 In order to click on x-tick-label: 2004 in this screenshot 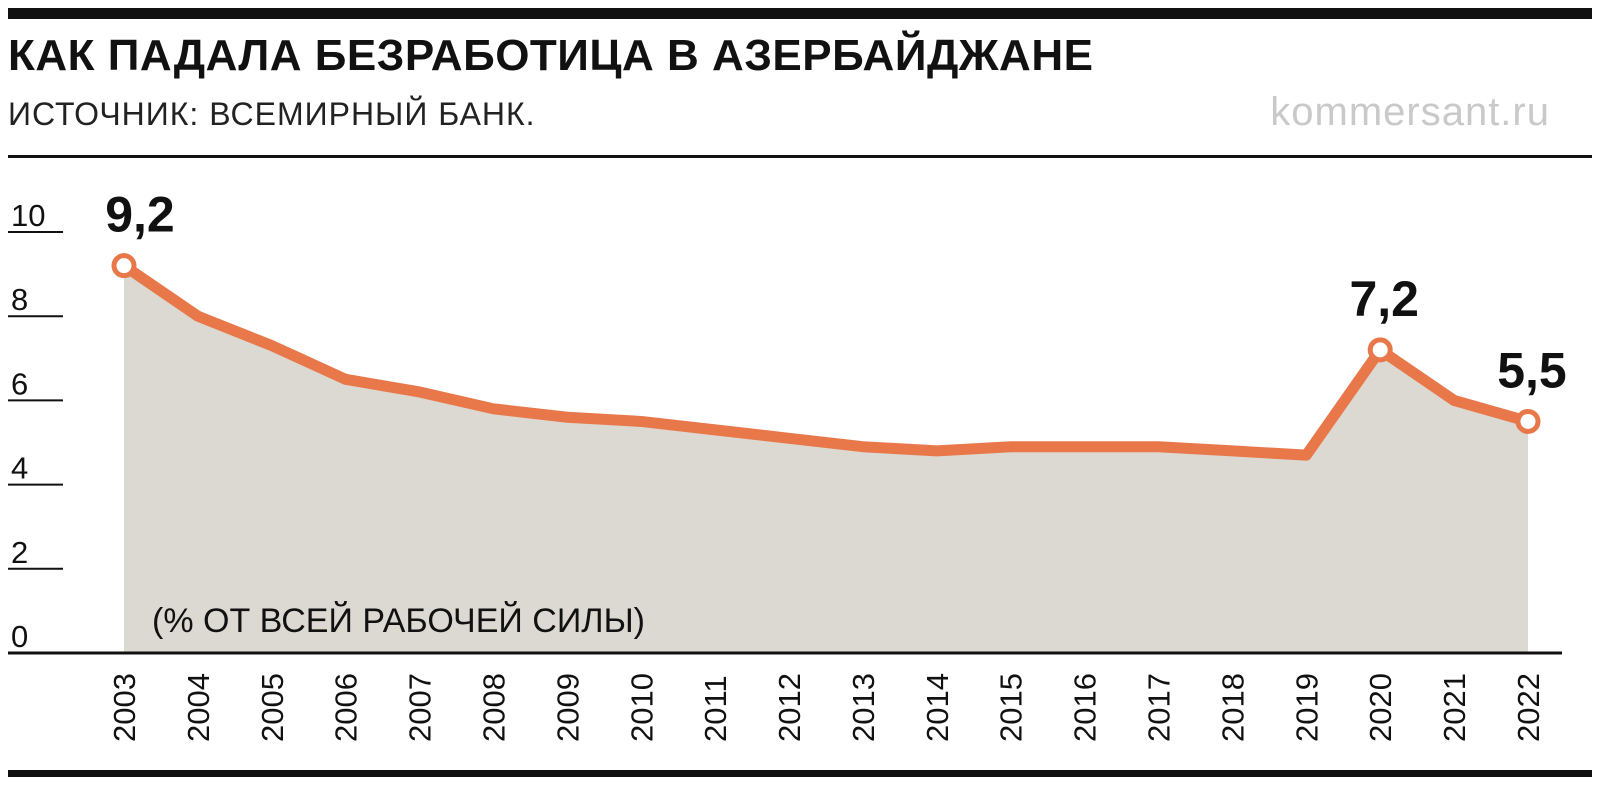, I will do `click(198, 707)`.